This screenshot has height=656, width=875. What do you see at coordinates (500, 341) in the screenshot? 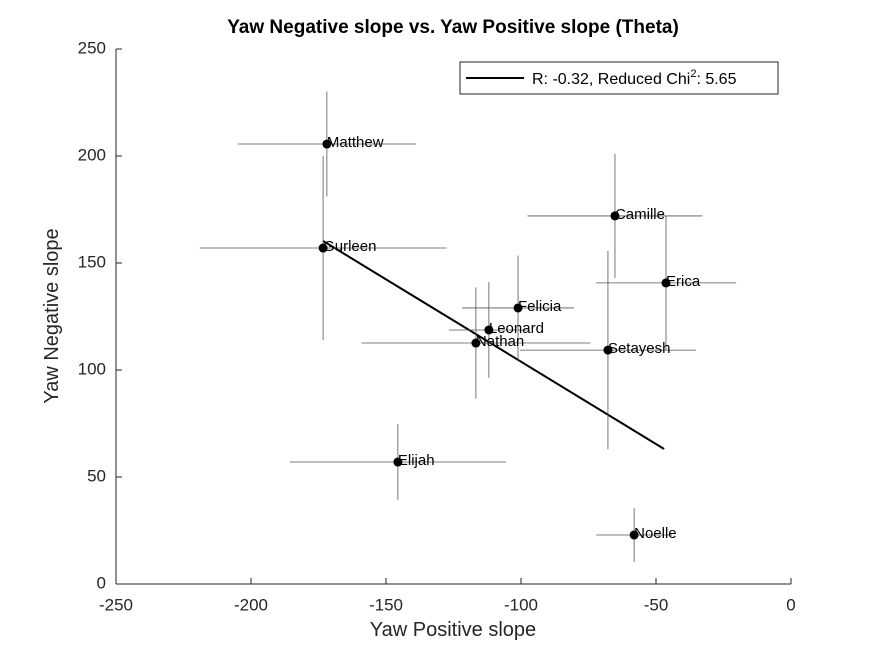
I see `point-label: Nathan` at bounding box center [500, 341].